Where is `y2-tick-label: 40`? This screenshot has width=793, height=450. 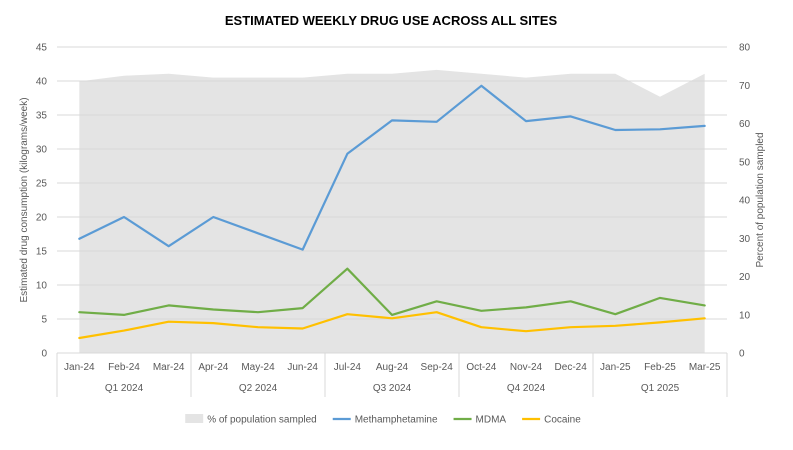
y2-tick-label: 40 is located at coordinates (745, 201).